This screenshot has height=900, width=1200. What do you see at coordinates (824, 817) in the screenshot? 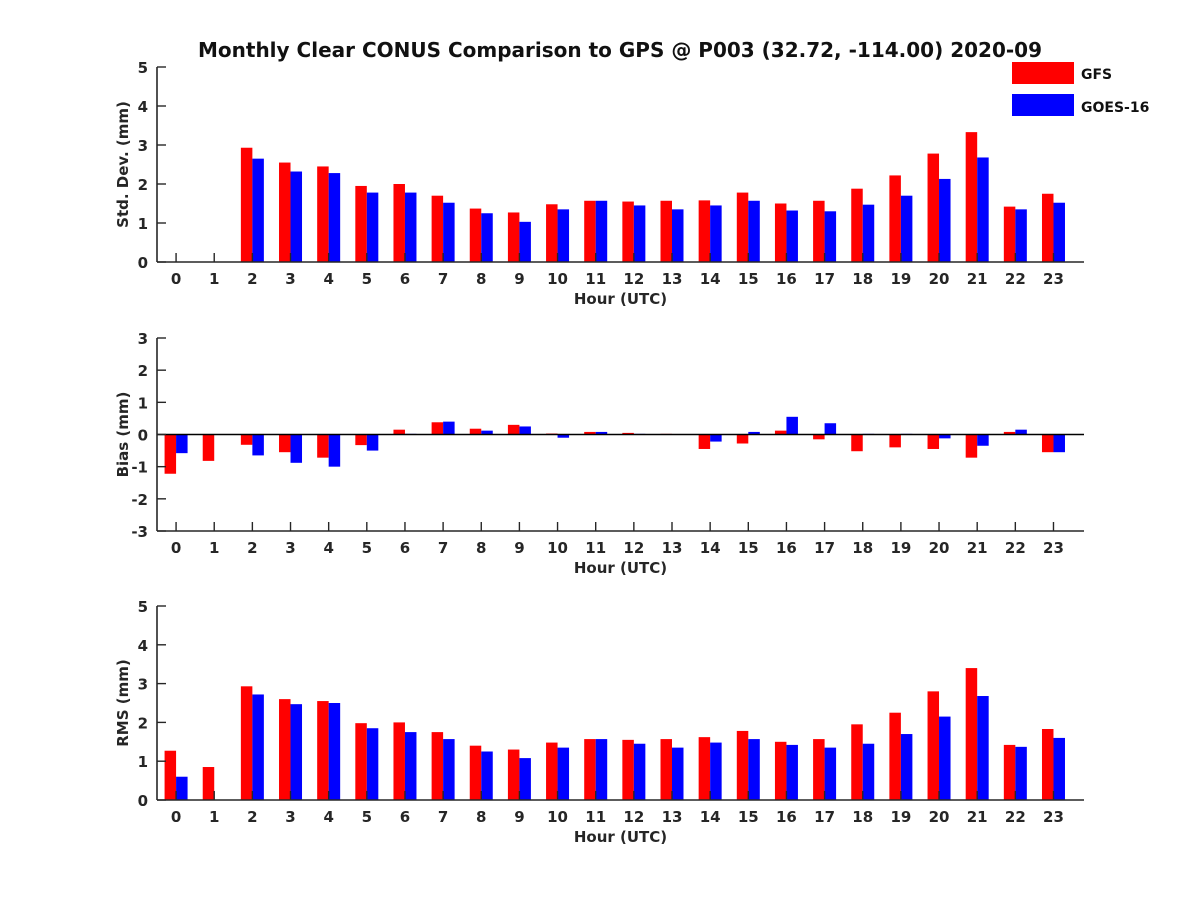
I see `rms-xtick-label: 17` at bounding box center [824, 817].